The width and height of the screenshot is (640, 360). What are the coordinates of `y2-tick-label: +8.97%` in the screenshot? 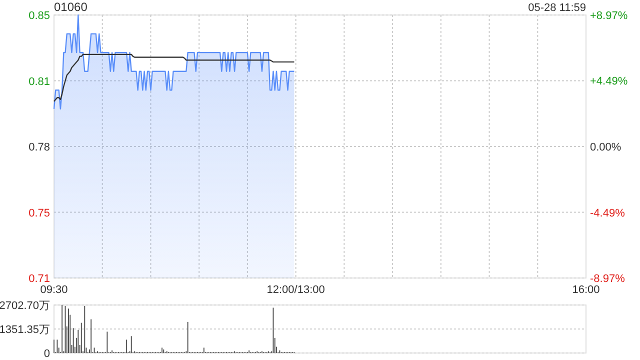 It's located at (609, 16).